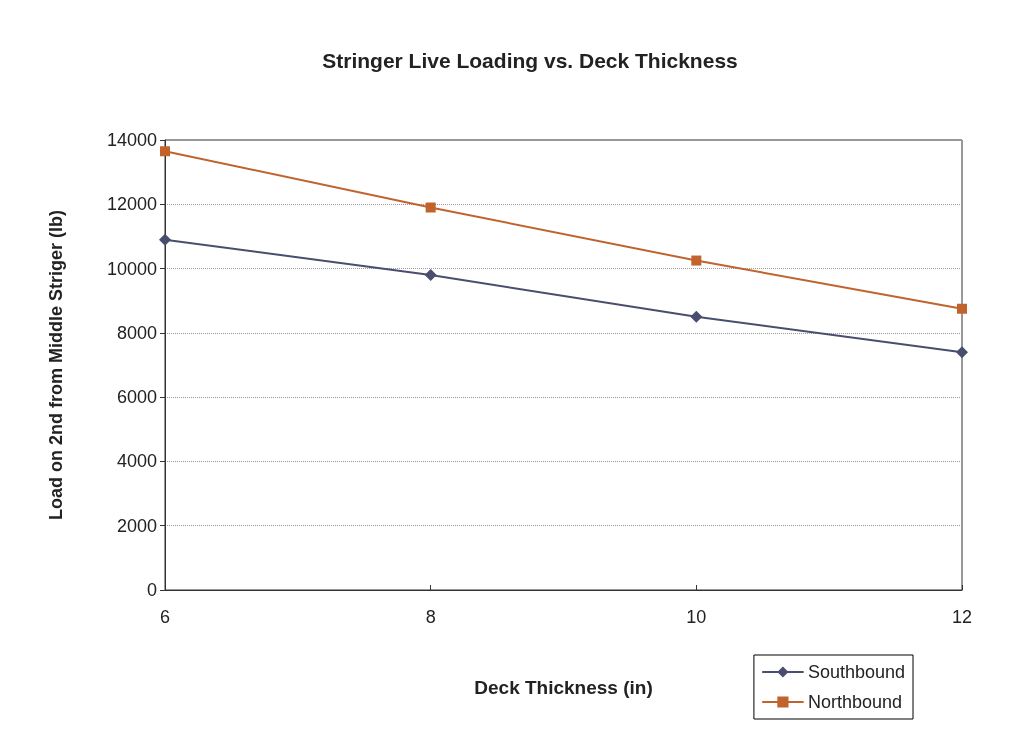  What do you see at coordinates (530, 60) in the screenshot?
I see `chart-title: Stringer Live Loading vs. Deck Thickness` at bounding box center [530, 60].